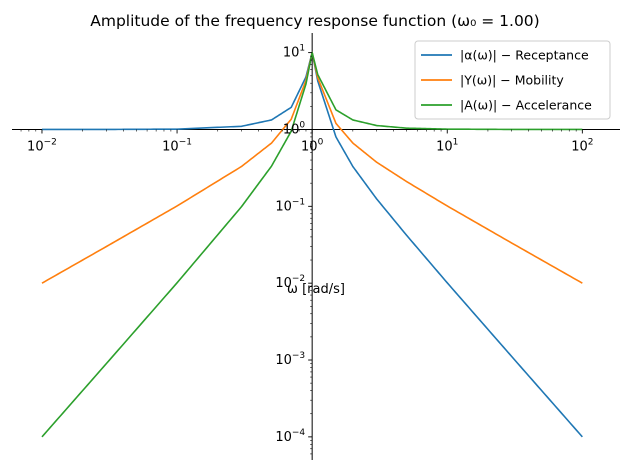  What do you see at coordinates (526, 105) in the screenshot?
I see `legend-label-3: |A(ω)| − Accelerance` at bounding box center [526, 105].